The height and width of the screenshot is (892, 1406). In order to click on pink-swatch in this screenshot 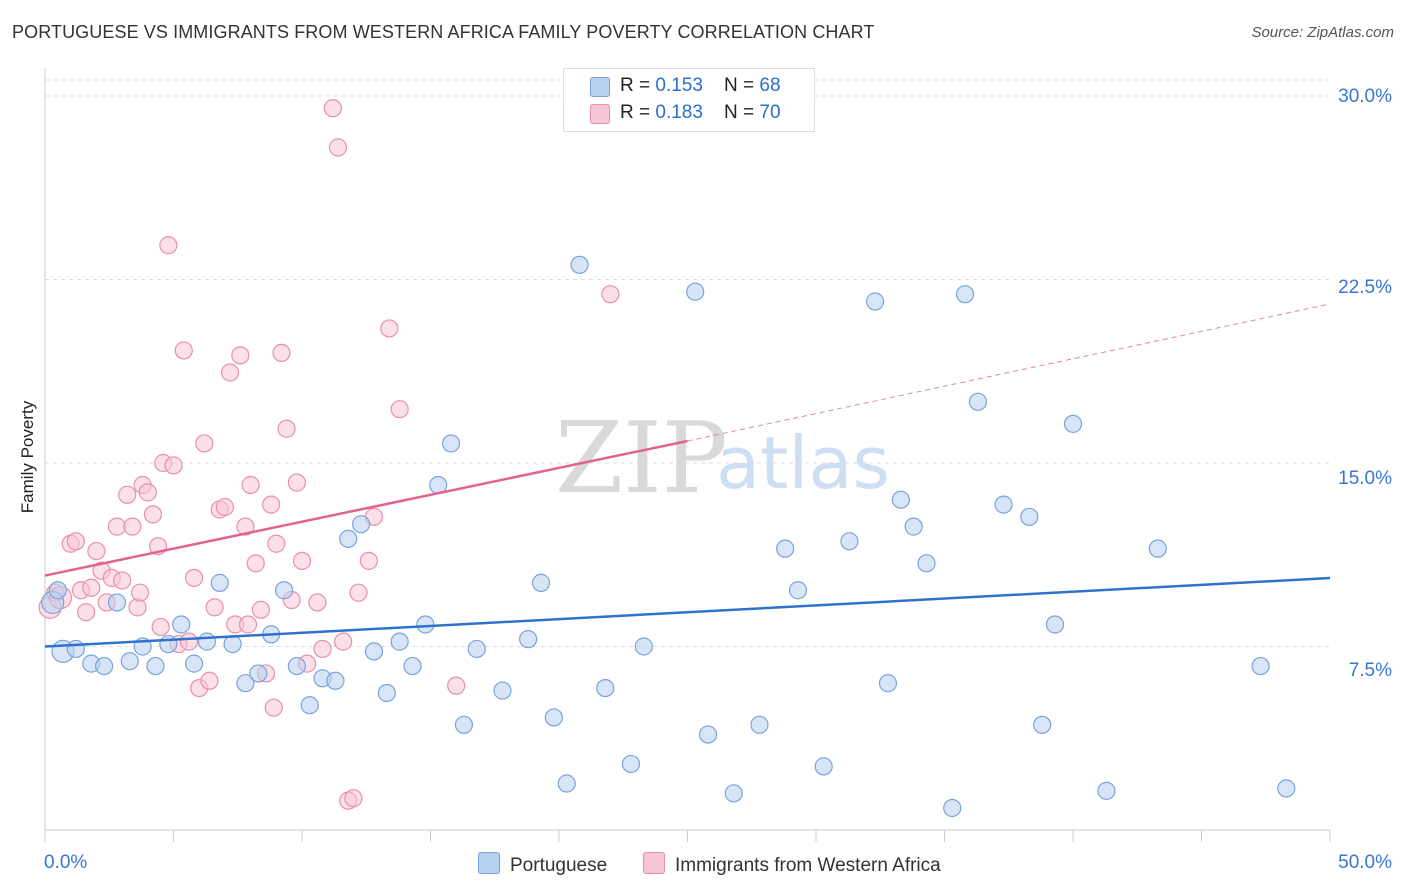, I will do `click(600, 114)`.